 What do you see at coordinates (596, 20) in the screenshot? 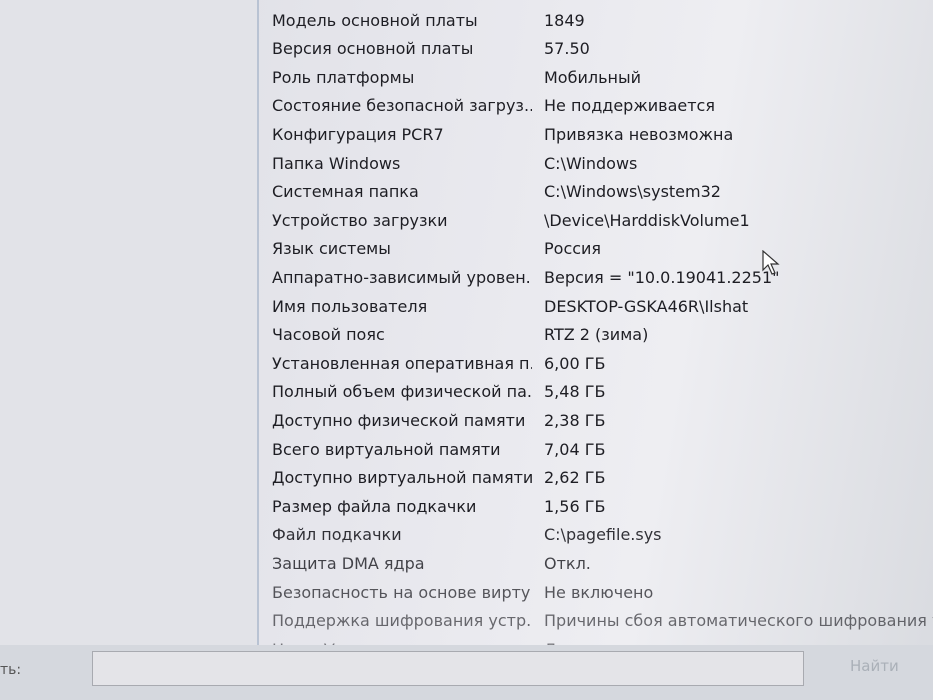
I see `table-row: Модель основной платы 1849` at bounding box center [596, 20].